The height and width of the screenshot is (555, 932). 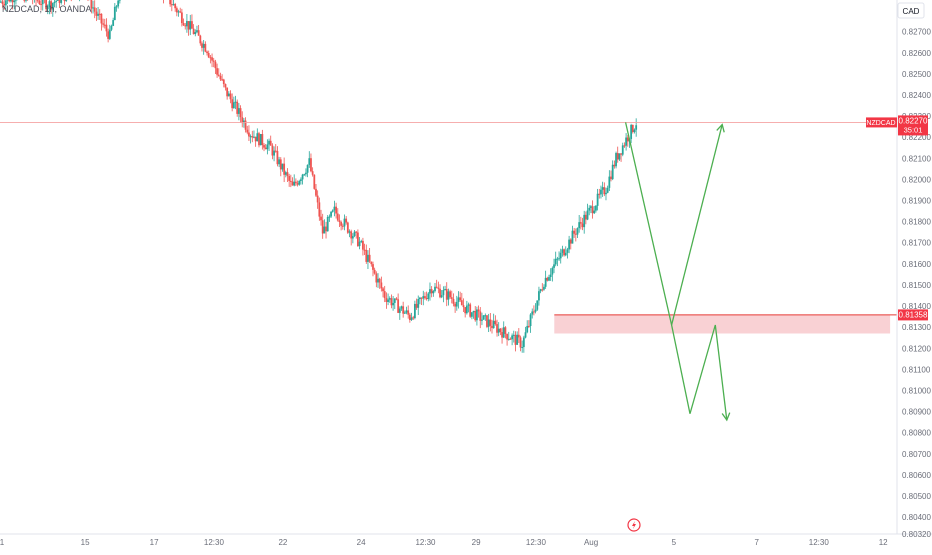 I want to click on zone-price-value: 0.81358, so click(x=913, y=314).